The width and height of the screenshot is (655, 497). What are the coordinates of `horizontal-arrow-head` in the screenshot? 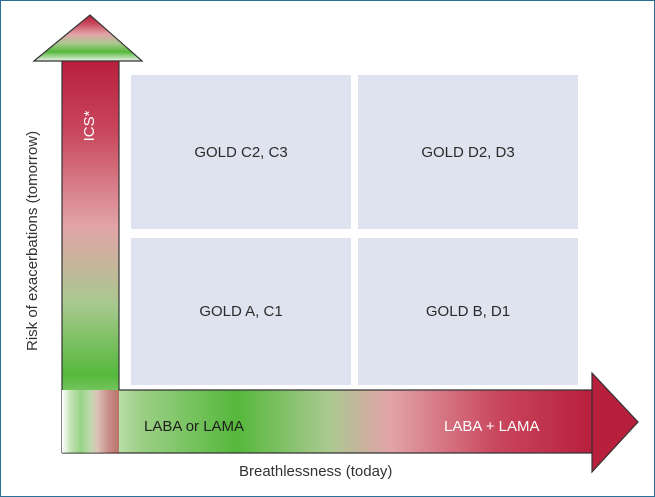 It's located at (615, 422).